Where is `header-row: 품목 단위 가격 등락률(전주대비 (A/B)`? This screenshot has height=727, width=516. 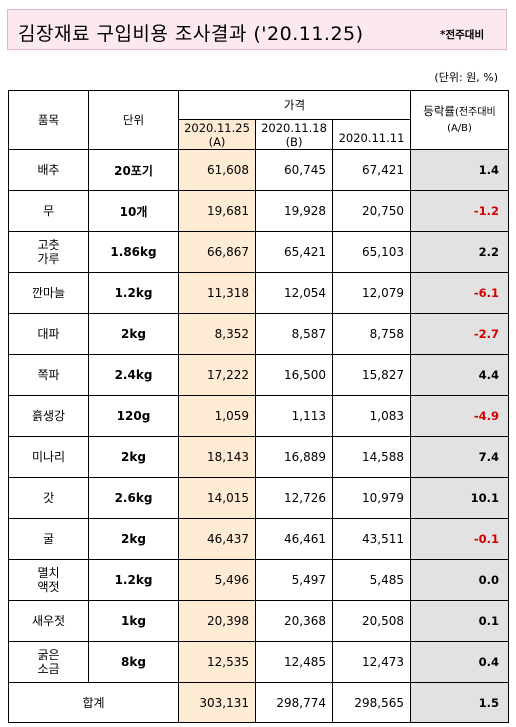 header-row: 품목 단위 가격 등락률(전주대비 (A/B) is located at coordinates (258, 120).